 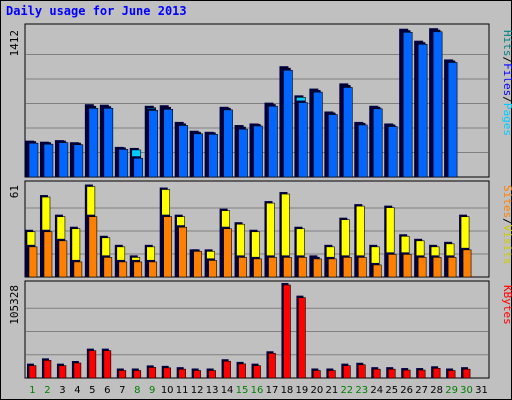 I want to click on legend-entry: Hits, so click(x=506, y=43).